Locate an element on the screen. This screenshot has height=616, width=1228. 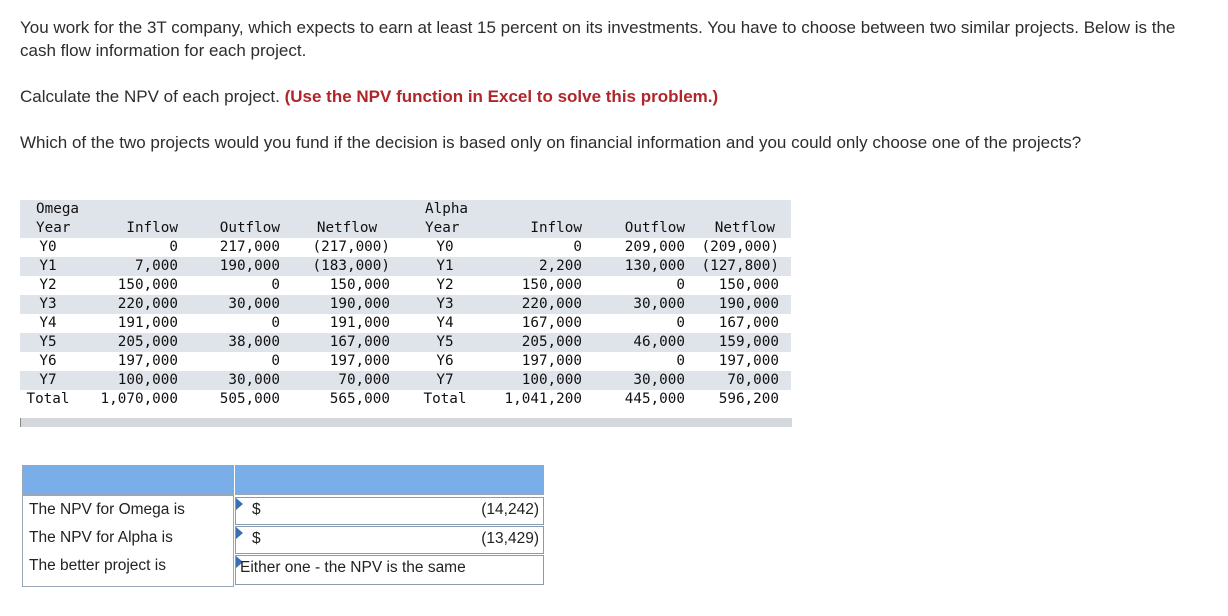
cell-o-year: Y6 is located at coordinates (48, 361).